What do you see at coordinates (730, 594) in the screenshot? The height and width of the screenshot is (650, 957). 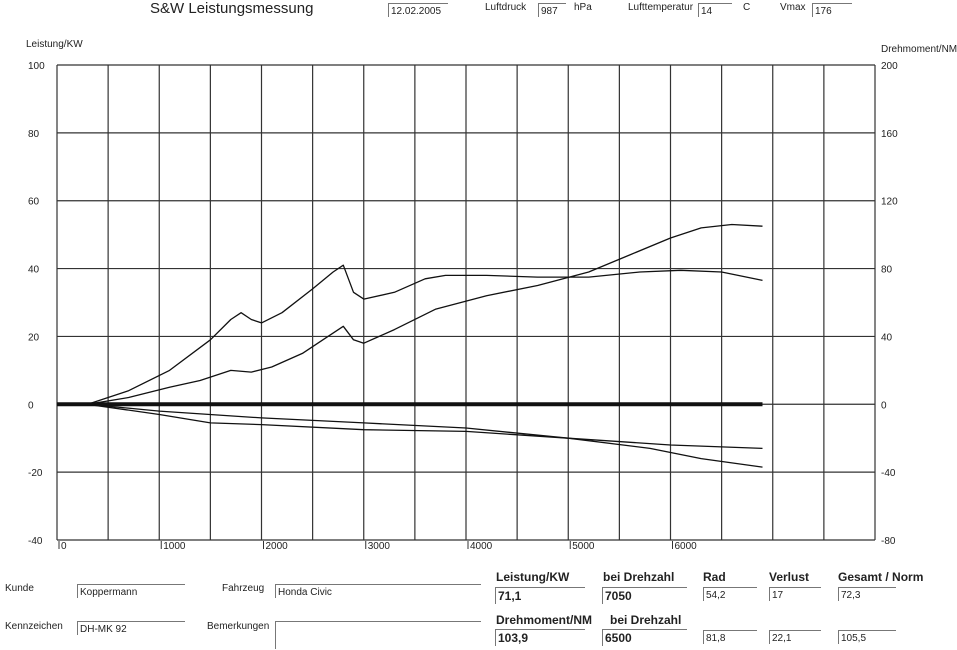 I see `rad-value-1: 54,2` at bounding box center [730, 594].